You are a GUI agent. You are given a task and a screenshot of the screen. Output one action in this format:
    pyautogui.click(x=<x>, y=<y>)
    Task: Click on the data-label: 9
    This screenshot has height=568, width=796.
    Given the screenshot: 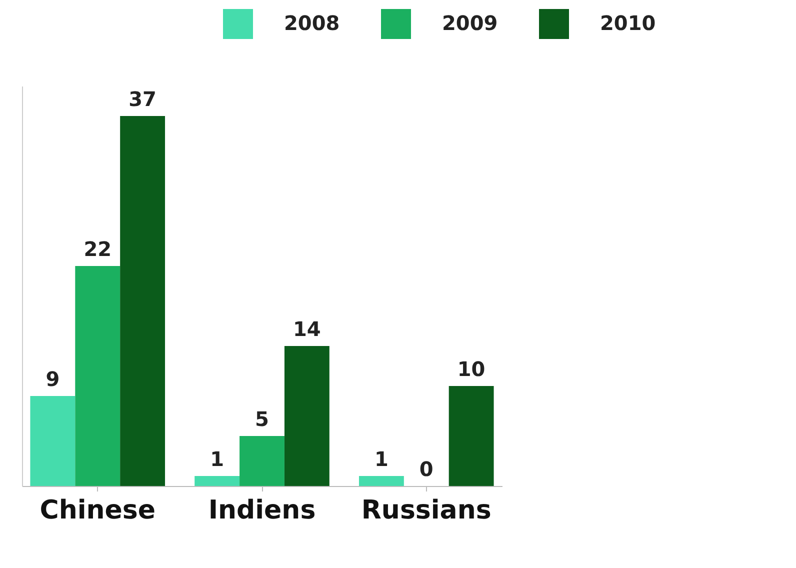 What is the action you would take?
    pyautogui.click(x=53, y=379)
    